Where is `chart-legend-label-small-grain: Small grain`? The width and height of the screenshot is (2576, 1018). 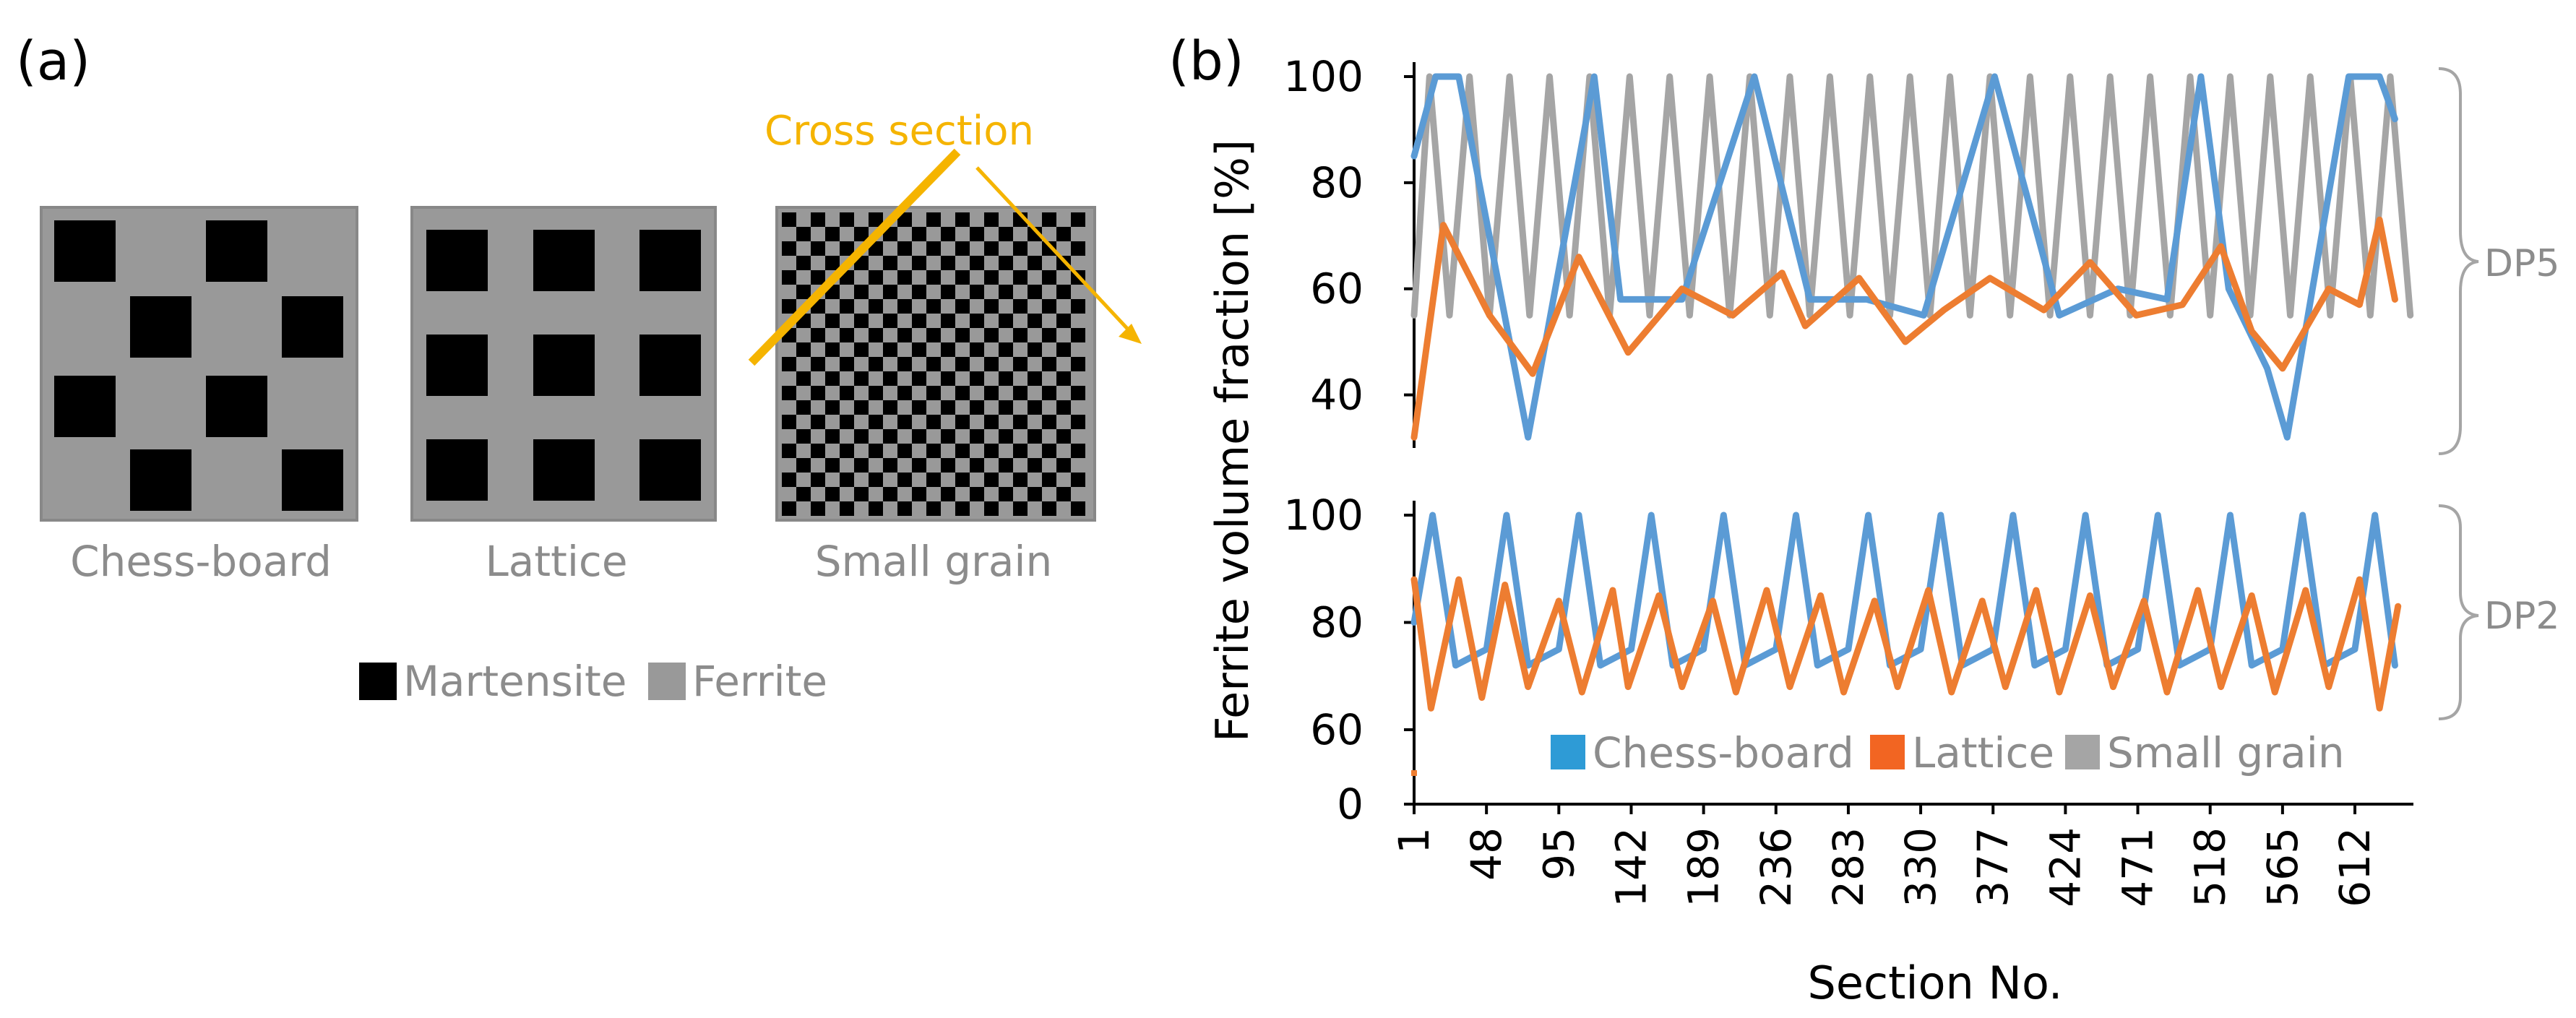 chart-legend-label-small-grain: Small grain is located at coordinates (2226, 752).